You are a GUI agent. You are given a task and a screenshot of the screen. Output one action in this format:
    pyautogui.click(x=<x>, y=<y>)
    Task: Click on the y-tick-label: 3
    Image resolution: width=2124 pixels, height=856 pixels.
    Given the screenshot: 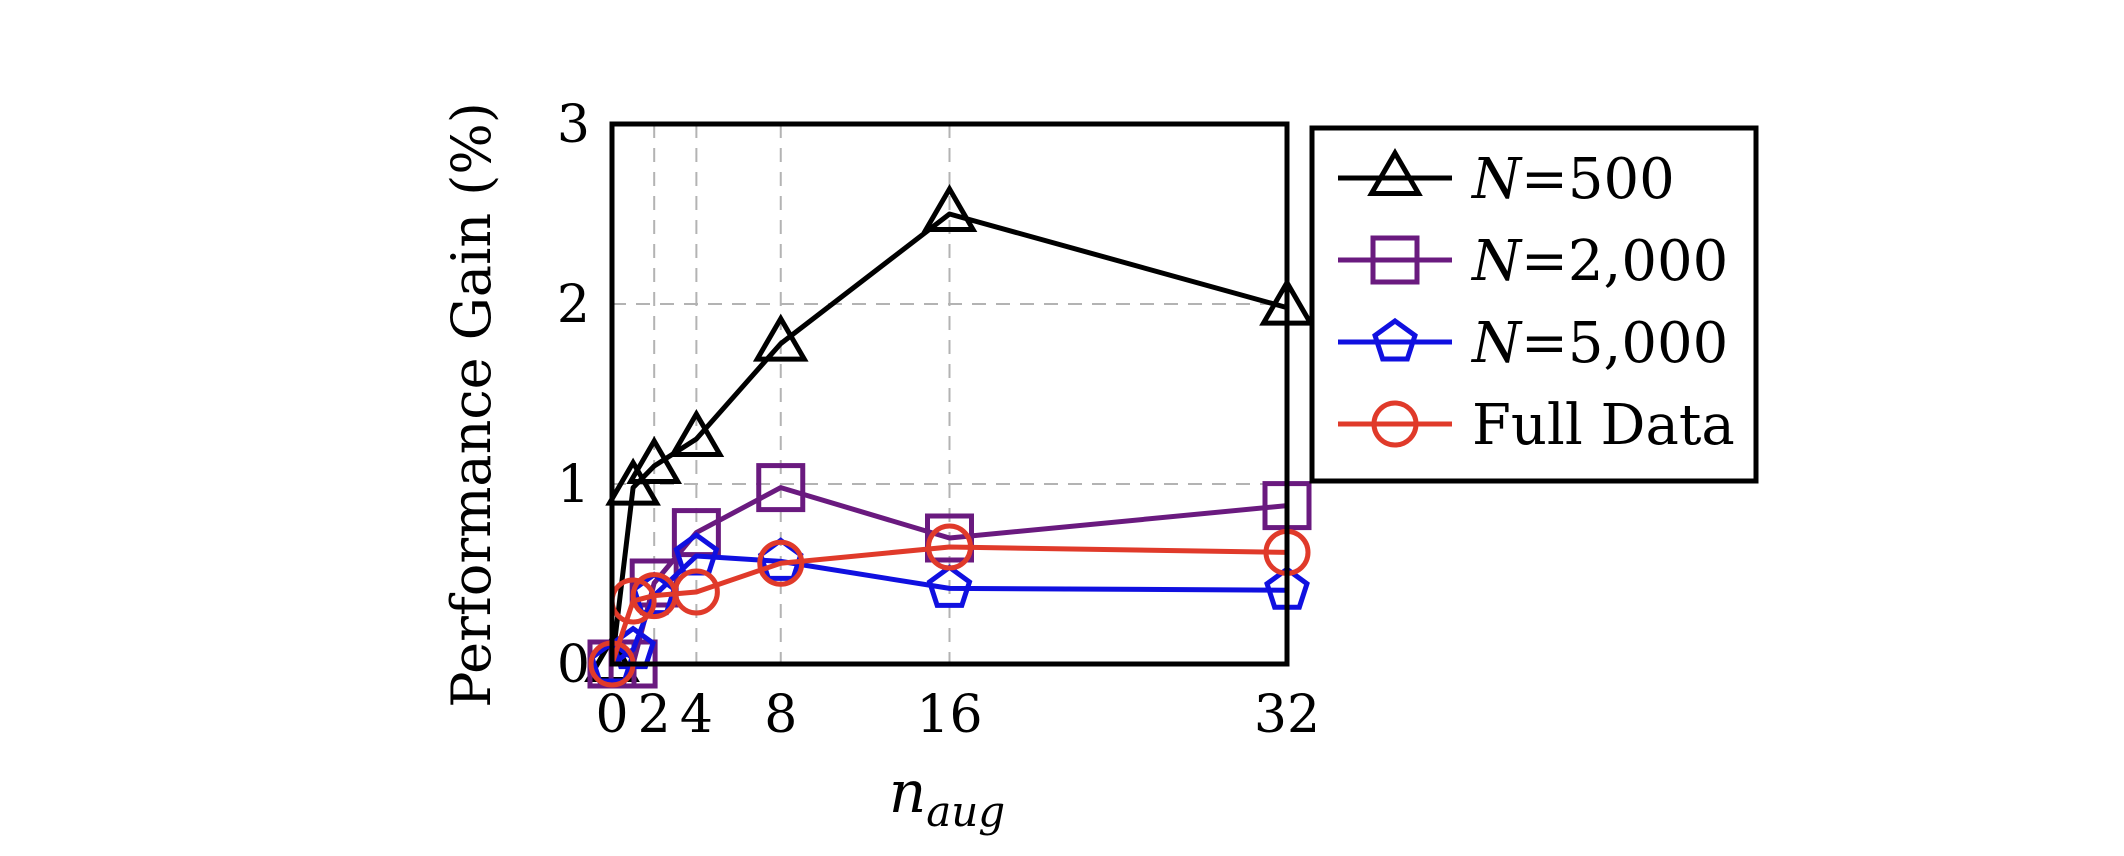 What is the action you would take?
    pyautogui.click(x=573, y=125)
    